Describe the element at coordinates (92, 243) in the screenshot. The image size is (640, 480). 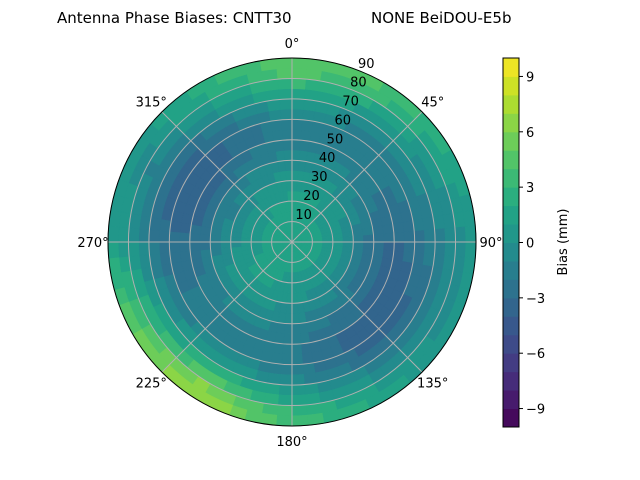
I see `angle-tick-label: 270°` at that location.